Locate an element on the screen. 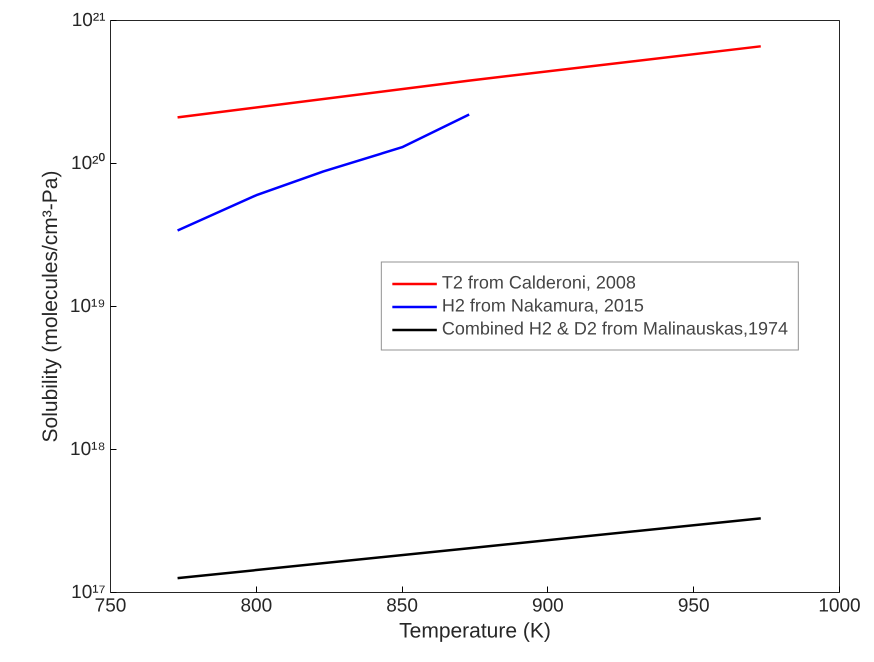 Image resolution: width=874 pixels, height=662 pixels. y-tick-label: 10¹⁹ is located at coordinates (88, 306).